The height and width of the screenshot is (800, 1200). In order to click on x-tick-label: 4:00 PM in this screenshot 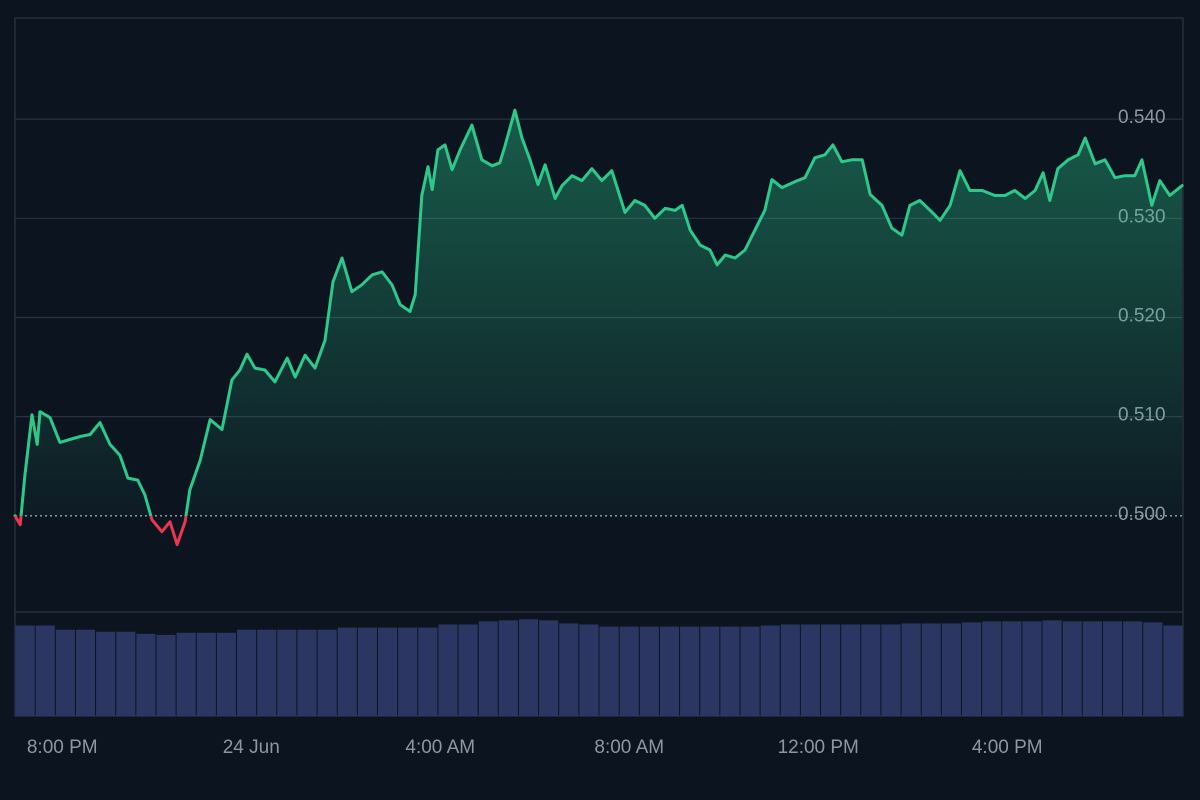, I will do `click(1007, 747)`.